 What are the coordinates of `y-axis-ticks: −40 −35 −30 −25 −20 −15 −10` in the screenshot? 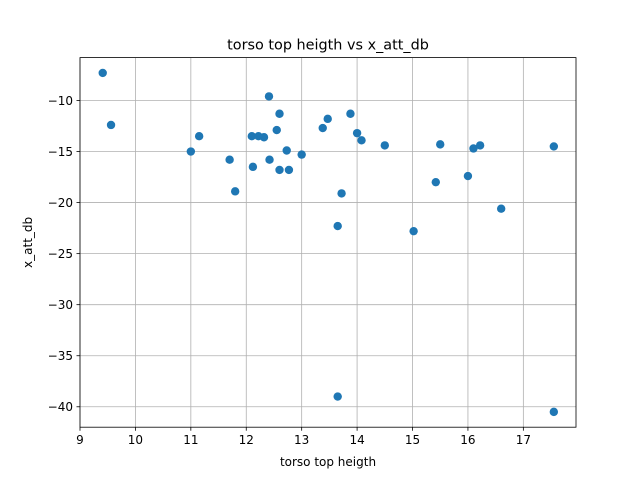 It's located at (64, 254).